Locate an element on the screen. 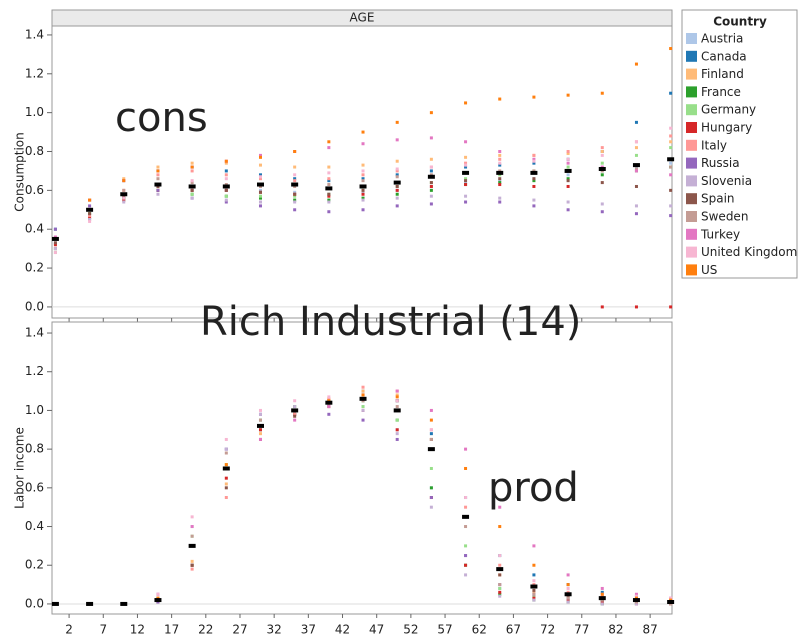 The height and width of the screenshot is (642, 800). legend-title: Country is located at coordinates (740, 22).